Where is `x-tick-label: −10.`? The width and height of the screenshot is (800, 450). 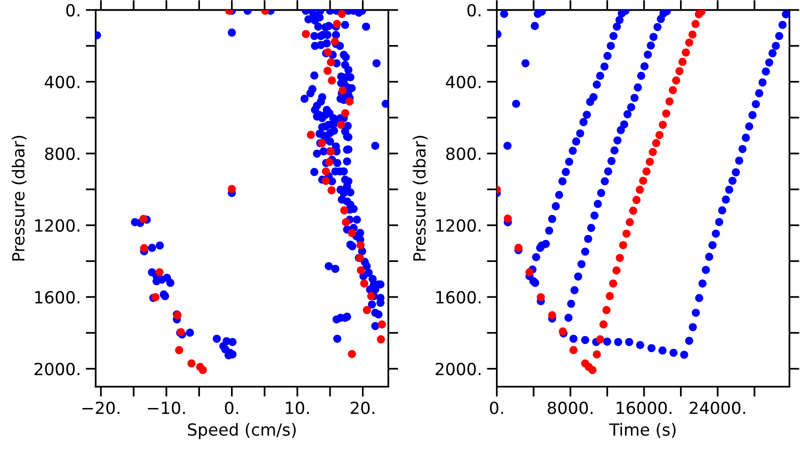
x-tick-label: −10. is located at coordinates (166, 408).